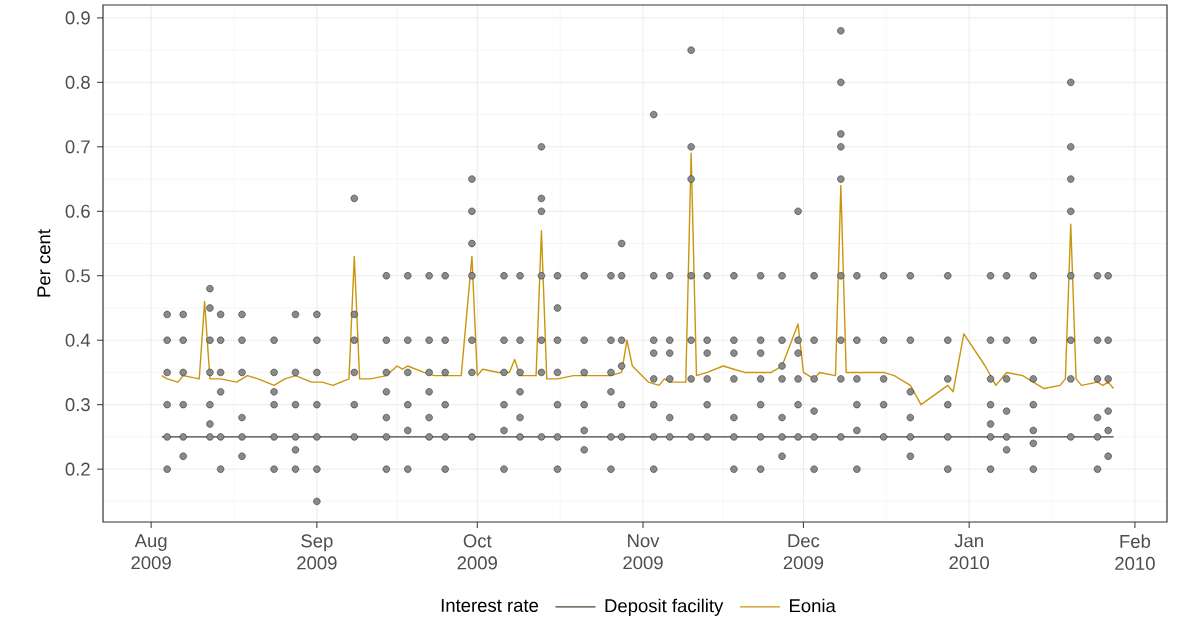  Describe the element at coordinates (969, 552) in the screenshot. I see `x-tick-label: Jan 2010` at that location.